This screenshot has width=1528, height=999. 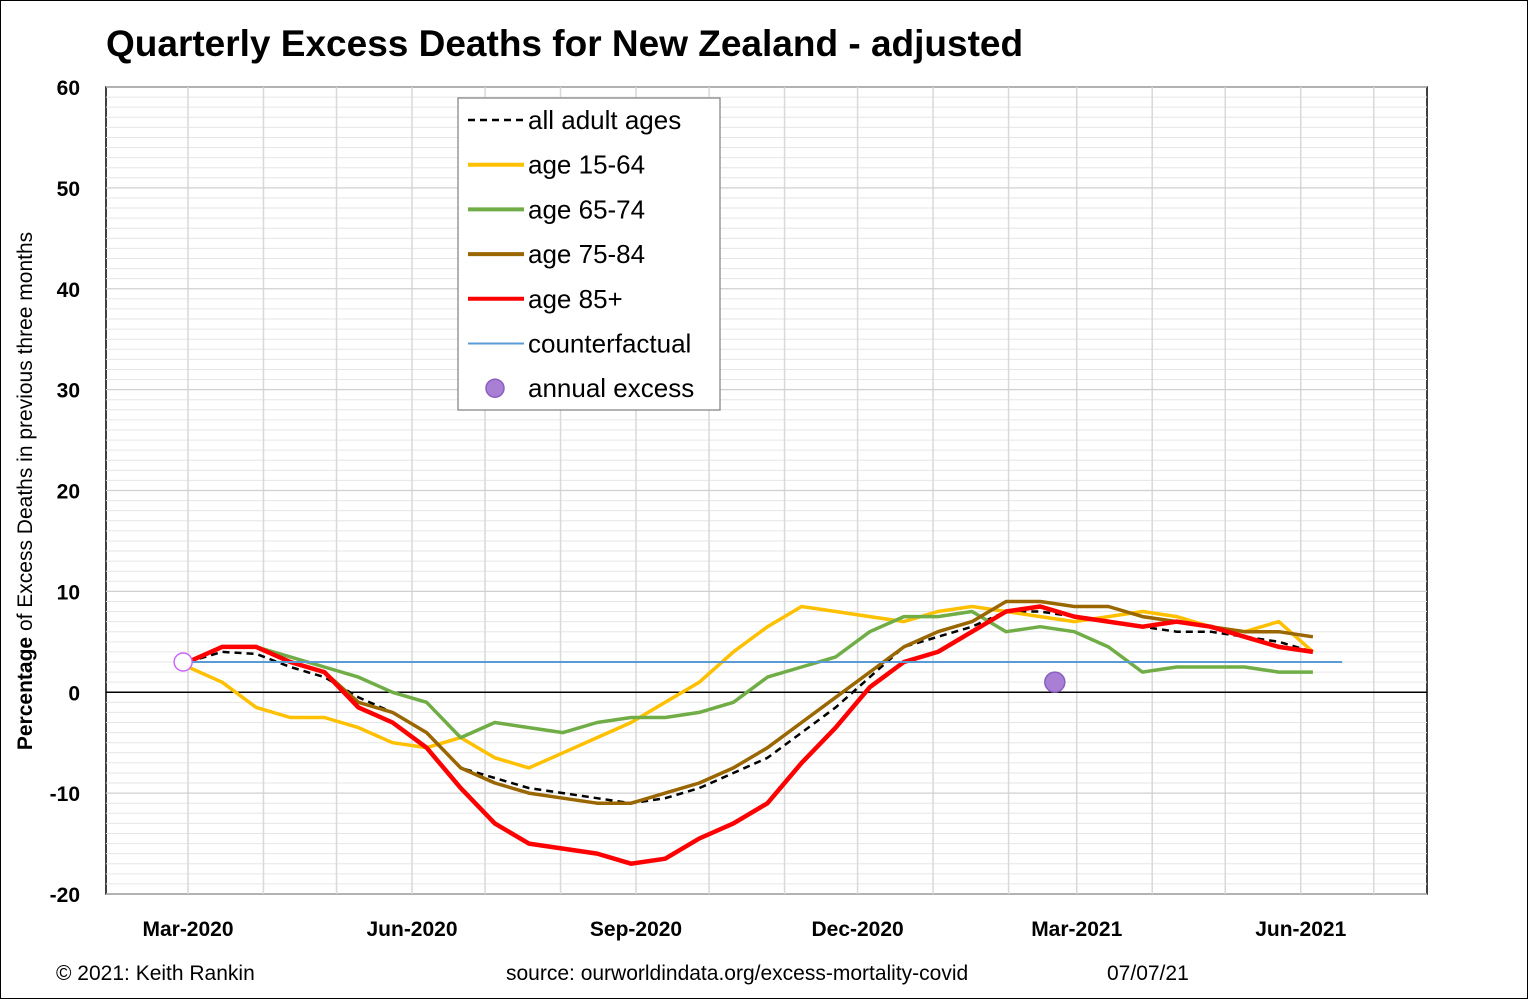 I want to click on y-tick-label: 40, so click(x=68, y=290).